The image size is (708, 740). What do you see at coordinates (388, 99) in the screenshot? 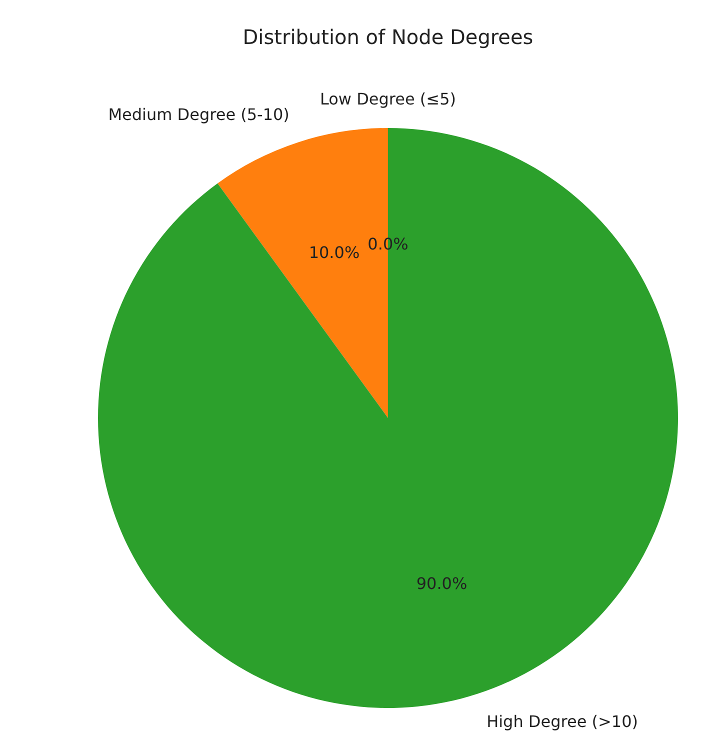
I see `category-label: Low Degree (≤5)` at bounding box center [388, 99].